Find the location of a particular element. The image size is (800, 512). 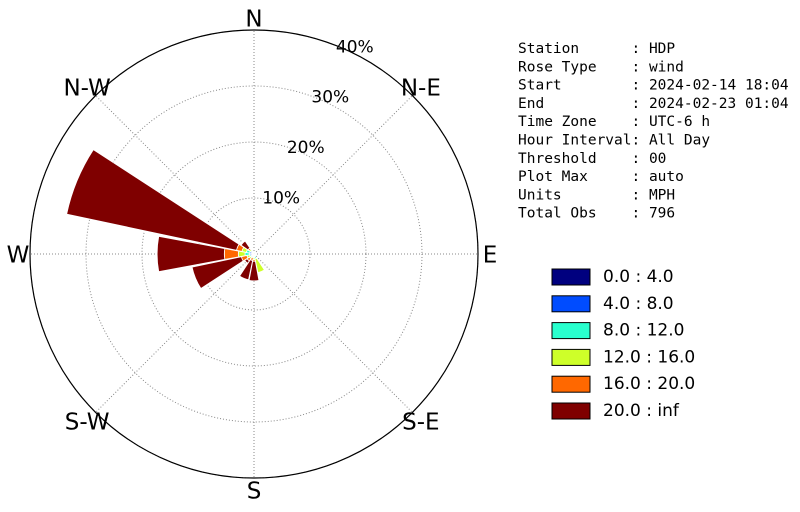

direction-label: S is located at coordinates (254, 492).